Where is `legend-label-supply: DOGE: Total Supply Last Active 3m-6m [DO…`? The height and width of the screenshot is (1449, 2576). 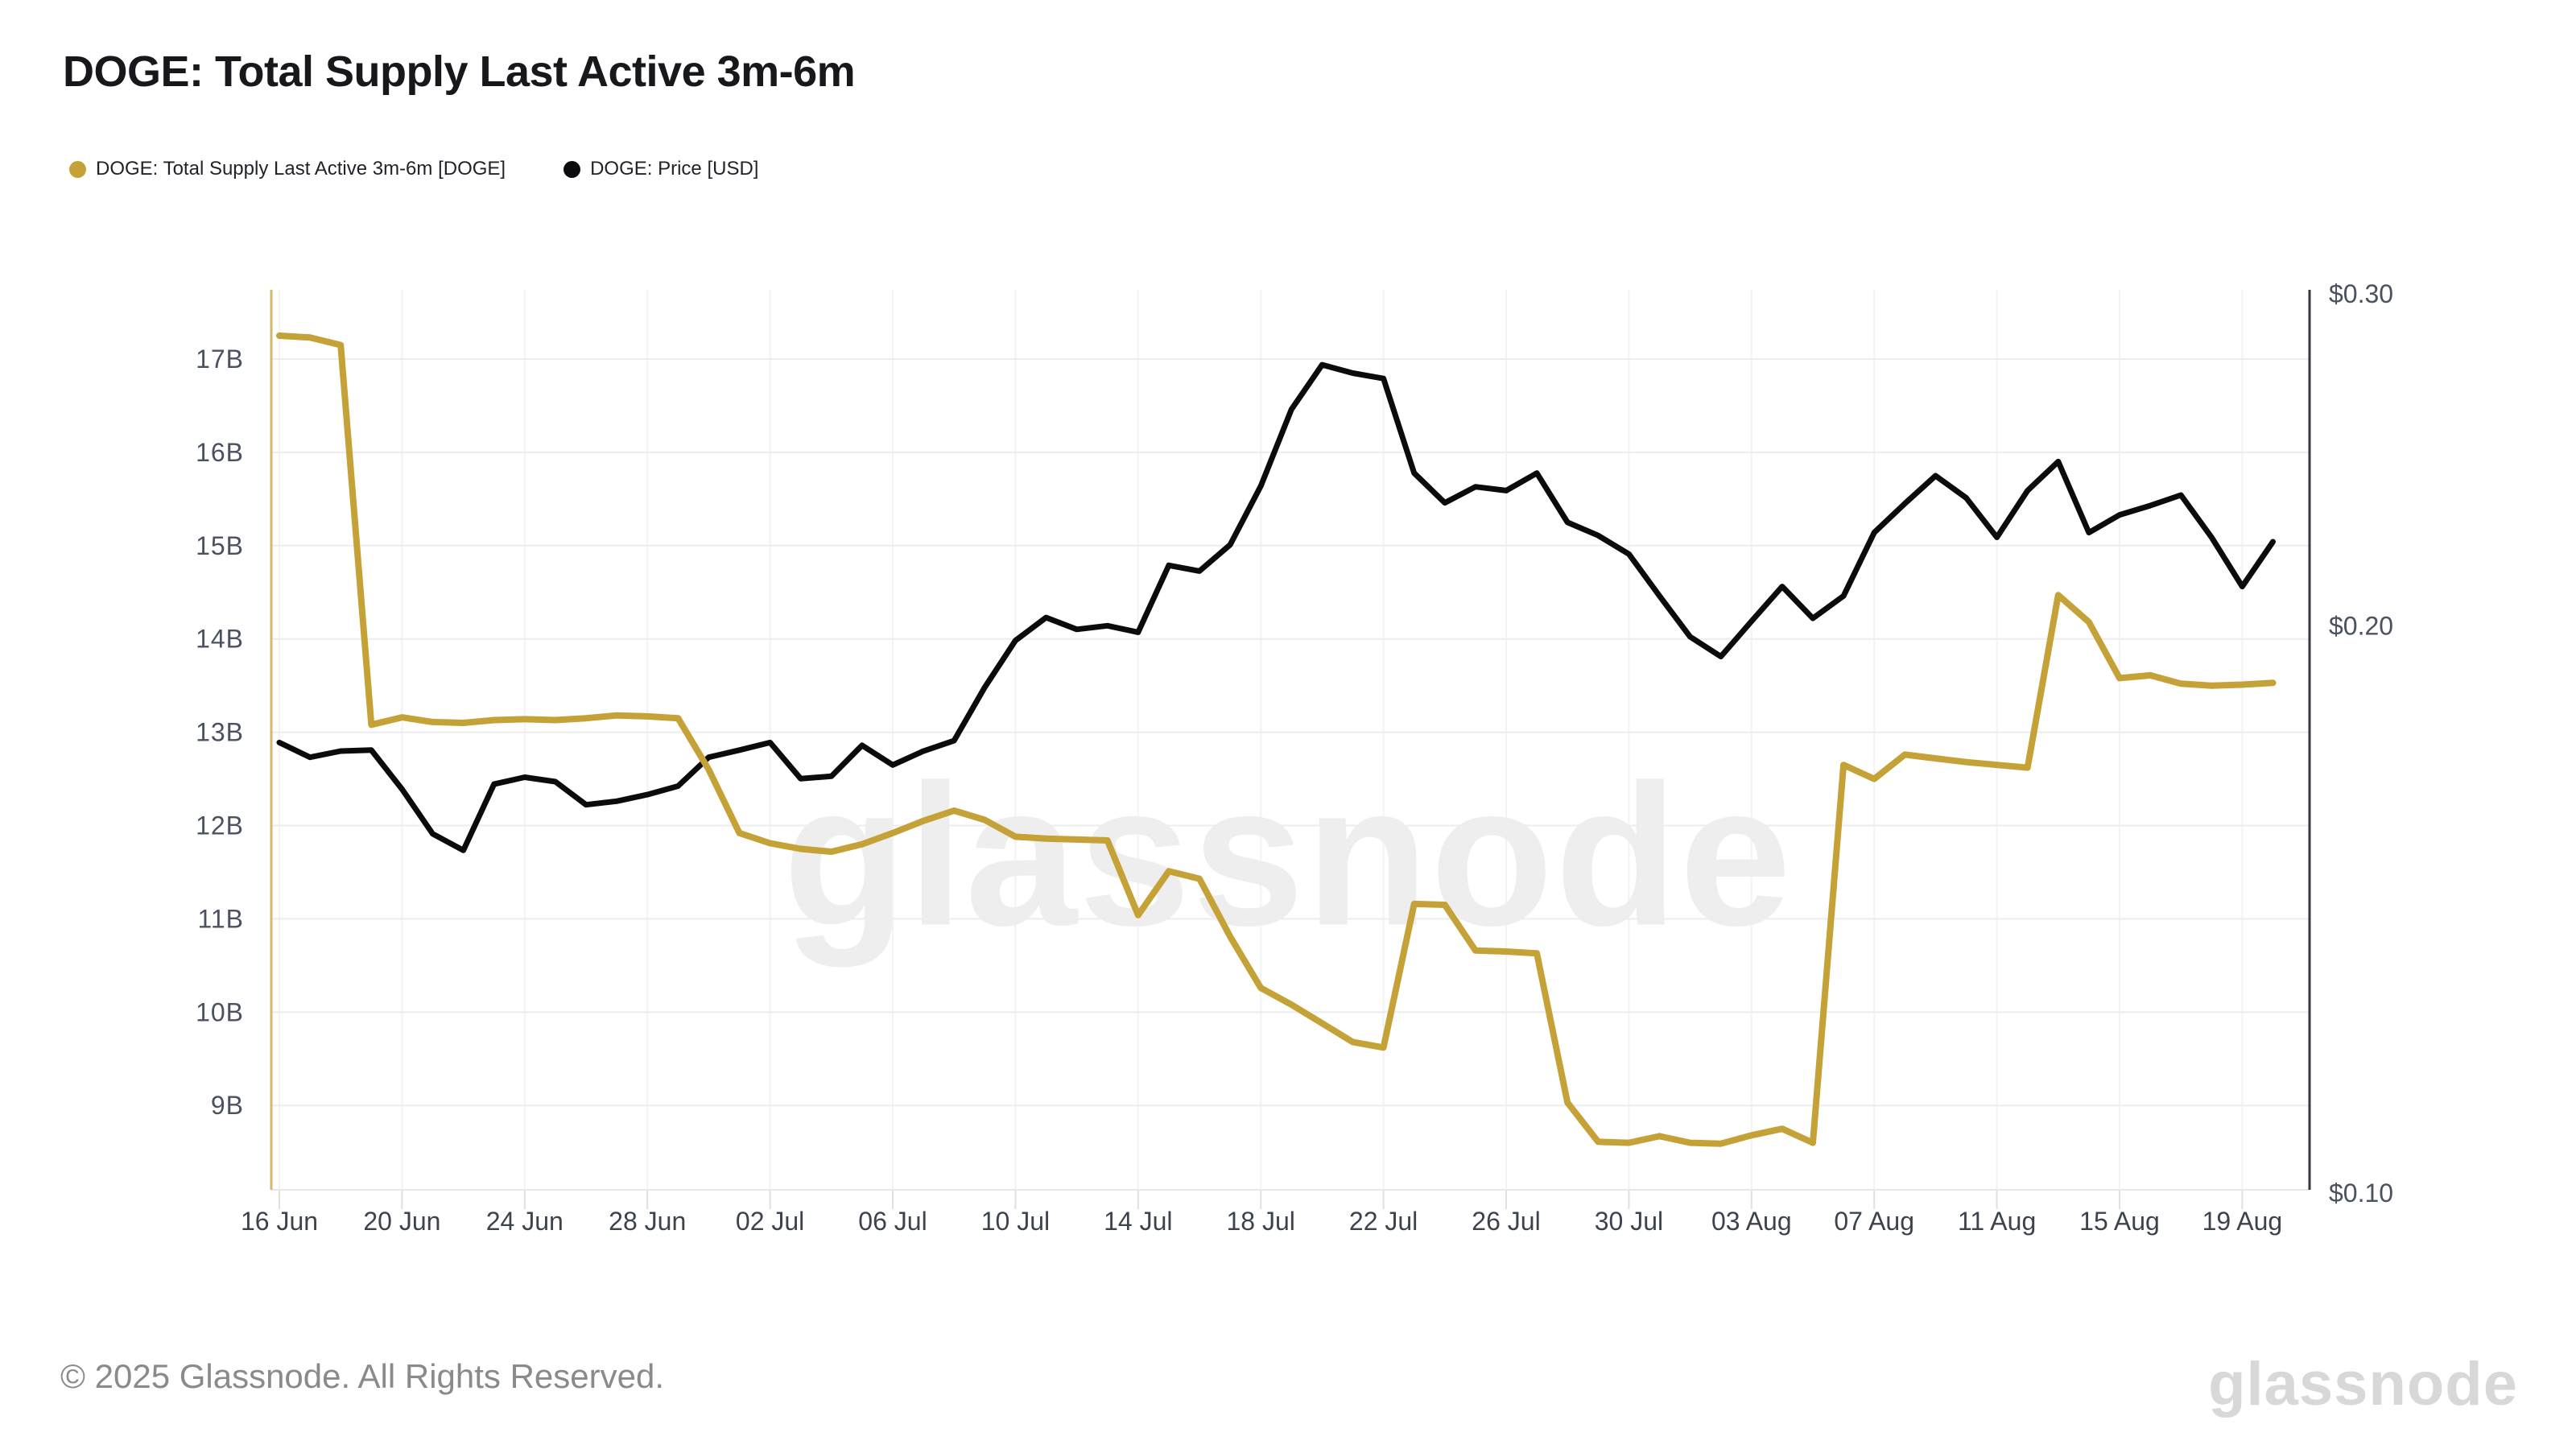
legend-label-supply: DOGE: Total Supply Last Active 3m-6m [DO… is located at coordinates (301, 169).